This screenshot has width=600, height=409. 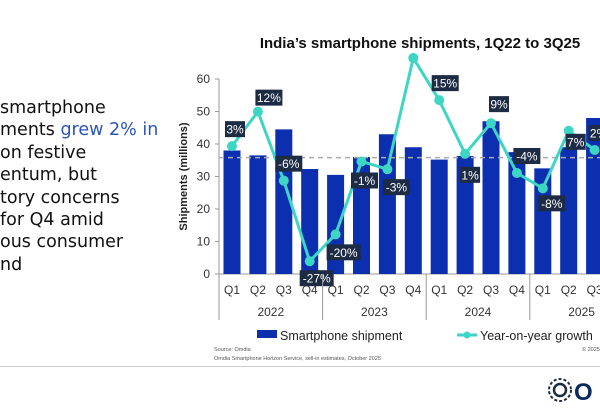 What do you see at coordinates (573, 391) in the screenshot?
I see `omdia-logo: O` at bounding box center [573, 391].